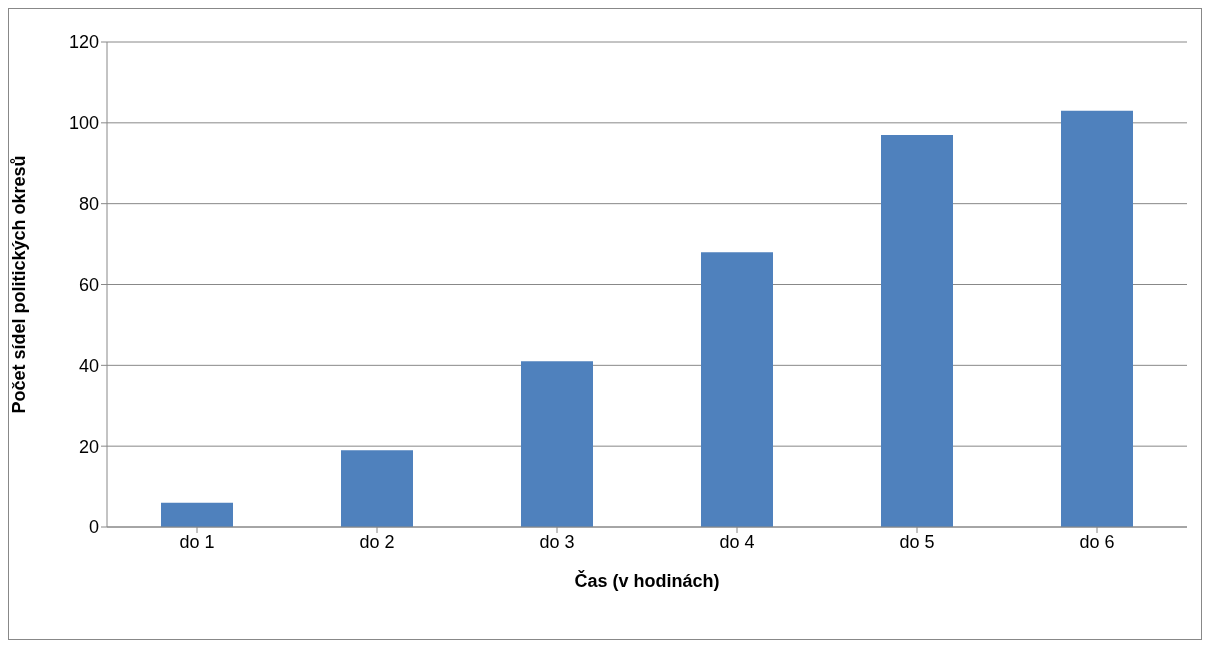 The width and height of the screenshot is (1210, 653). What do you see at coordinates (557, 541) in the screenshot?
I see `x-tick-label: do 3` at bounding box center [557, 541].